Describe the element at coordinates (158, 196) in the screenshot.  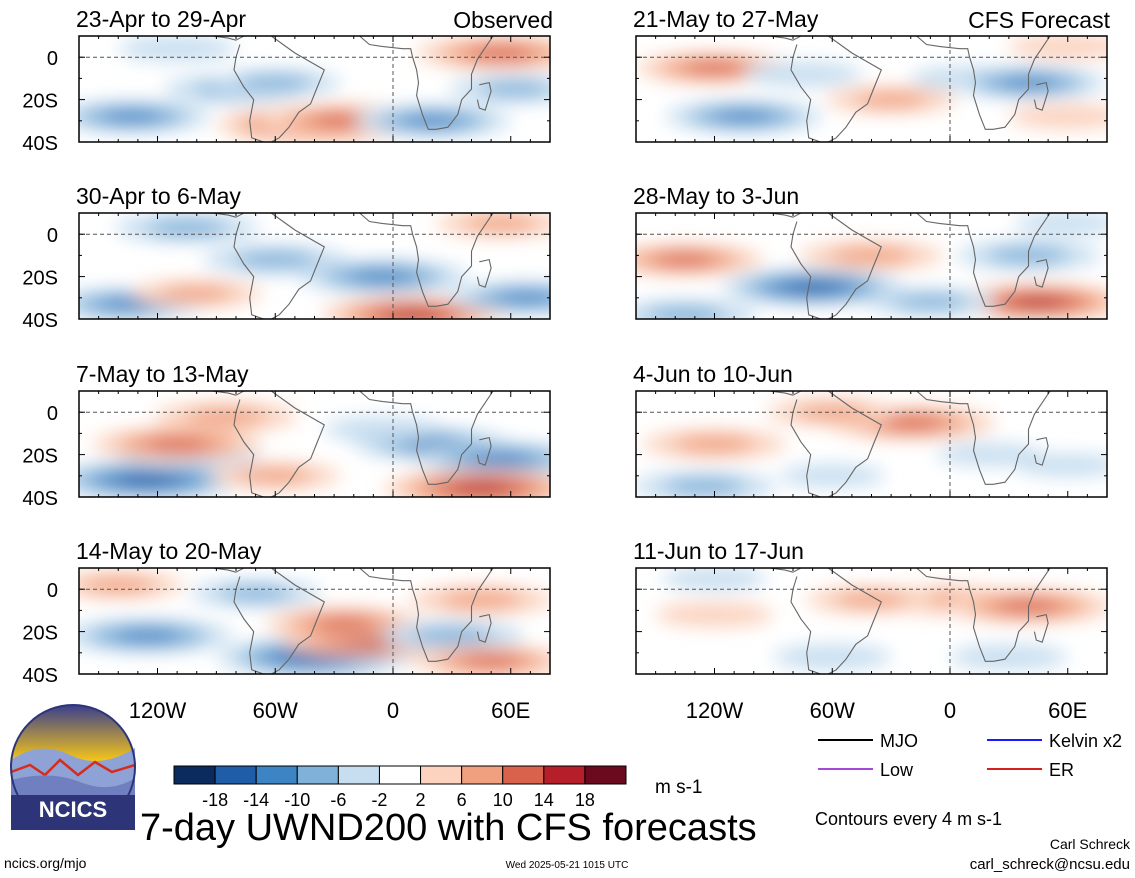
I see `panel-period-title: 30-Apr to 6-May` at that location.